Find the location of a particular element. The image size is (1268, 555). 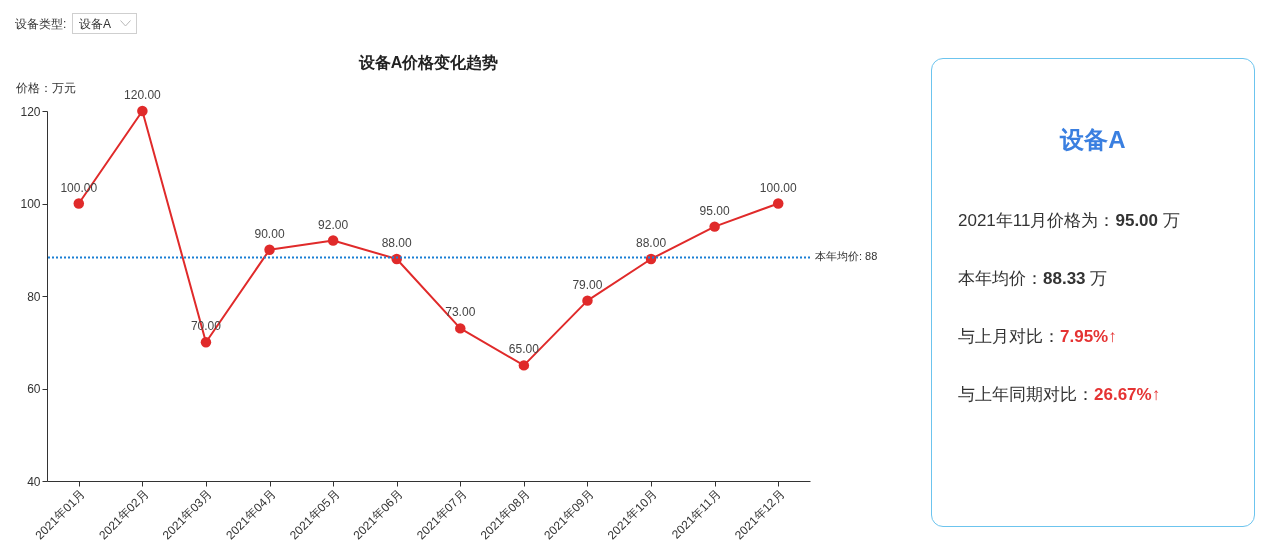

data-label: 100.00 is located at coordinates (778, 187).